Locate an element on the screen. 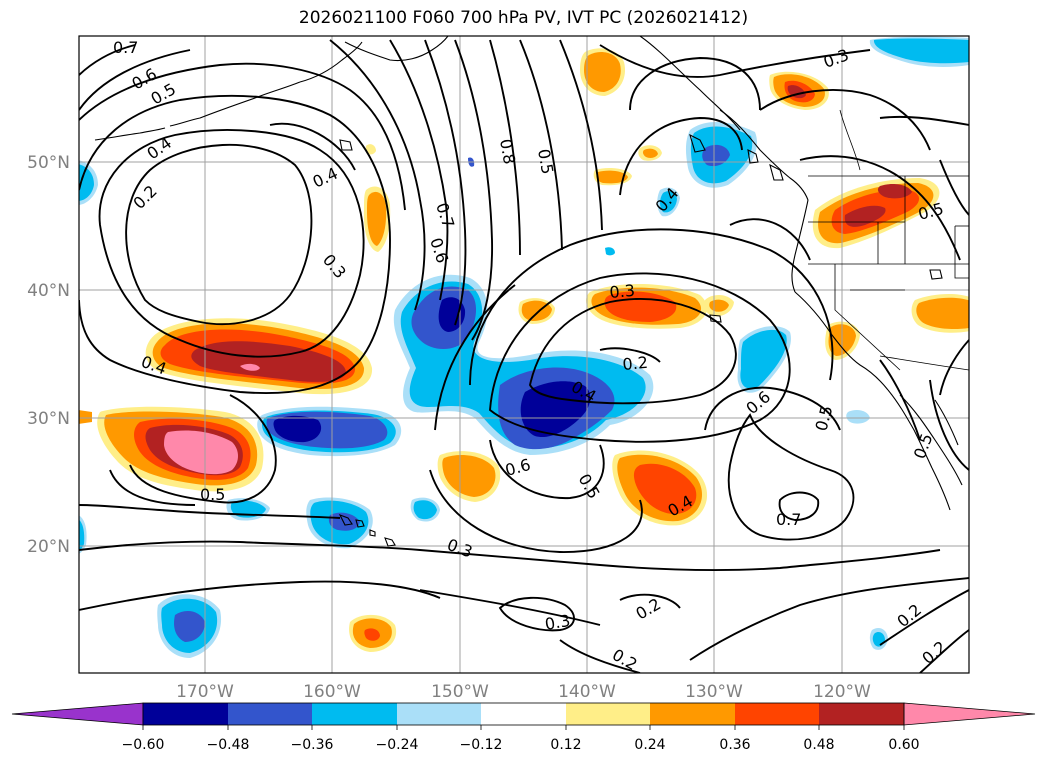 The width and height of the screenshot is (1047, 765). colorbar-tick-label: −0.12 is located at coordinates (481, 745).